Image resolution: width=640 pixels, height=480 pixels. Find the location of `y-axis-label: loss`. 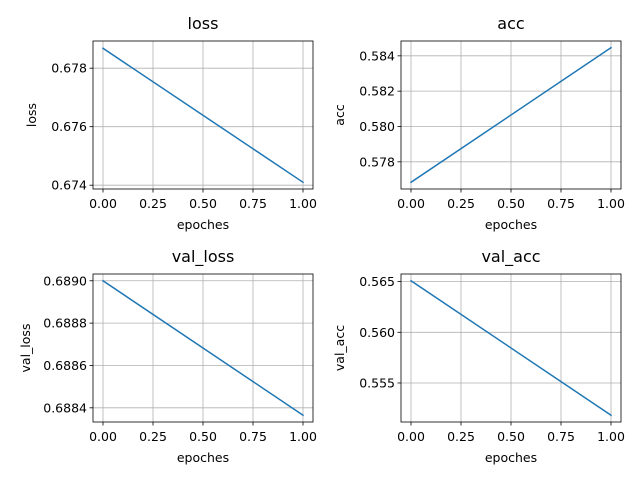

y-axis-label: loss is located at coordinates (31, 115).